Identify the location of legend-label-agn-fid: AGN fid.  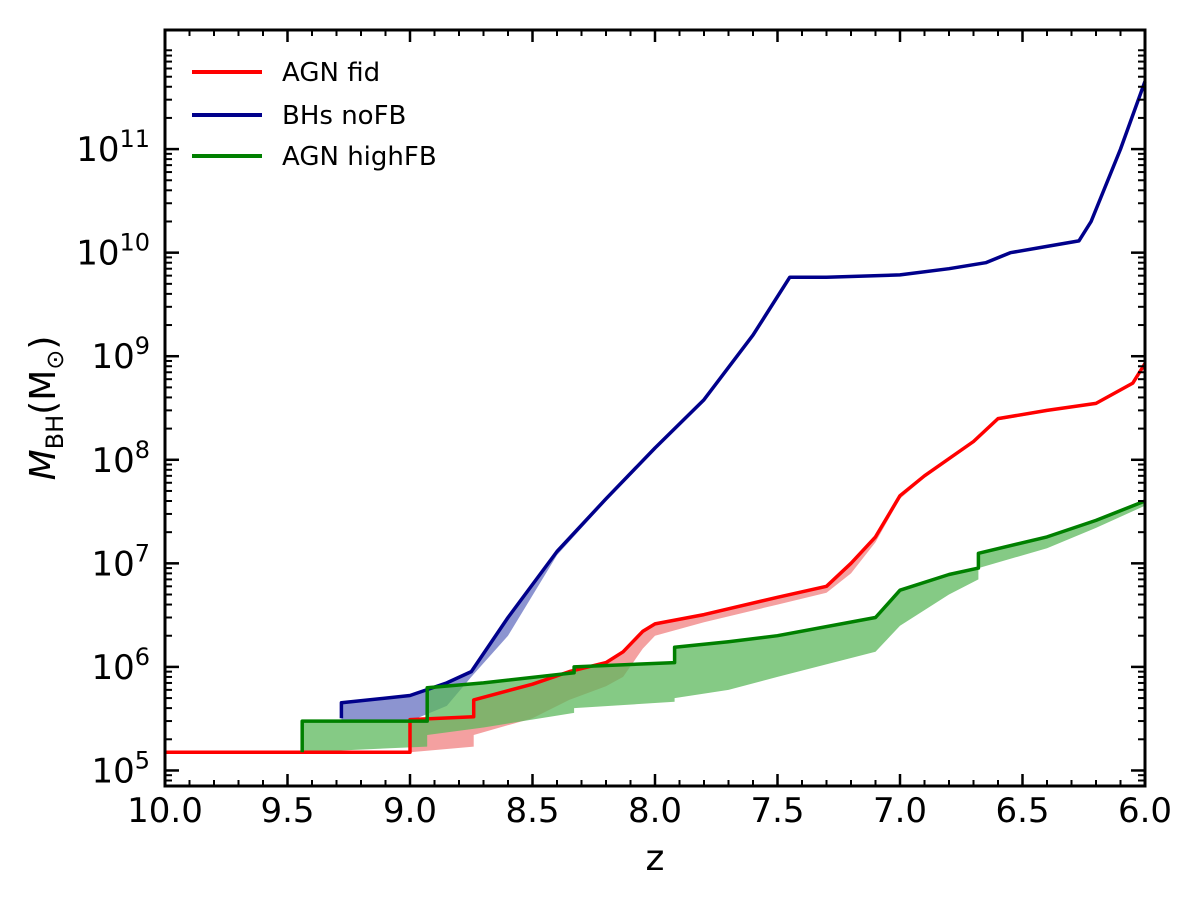
(331, 73).